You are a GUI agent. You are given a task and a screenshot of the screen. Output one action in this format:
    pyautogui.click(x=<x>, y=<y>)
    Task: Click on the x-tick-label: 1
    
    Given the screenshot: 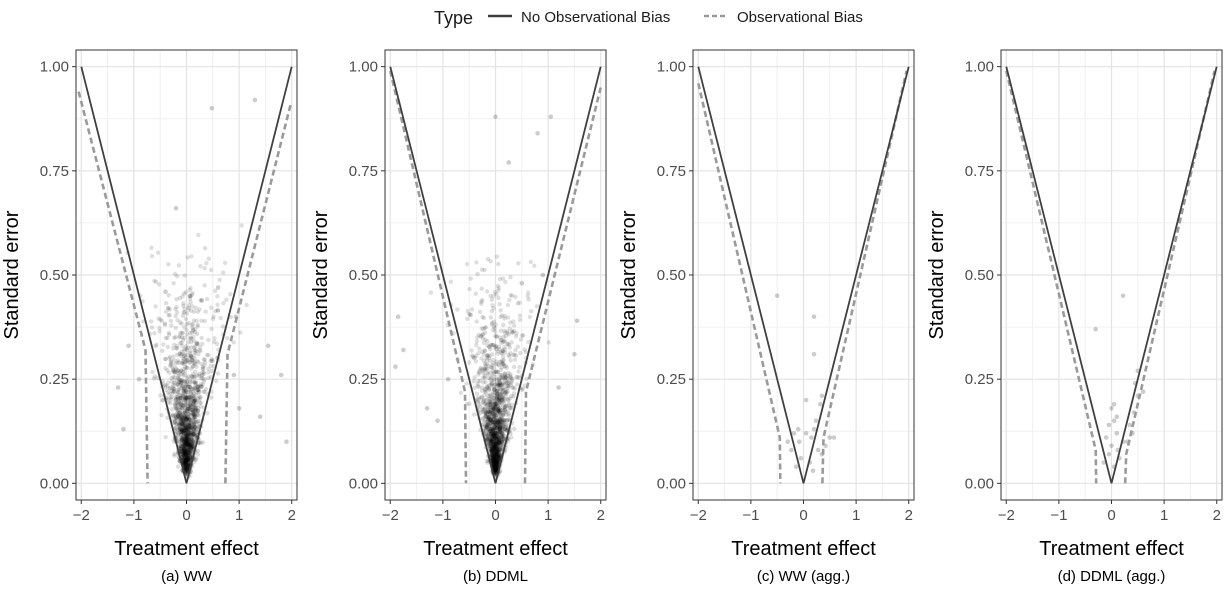 What is the action you would take?
    pyautogui.click(x=239, y=515)
    